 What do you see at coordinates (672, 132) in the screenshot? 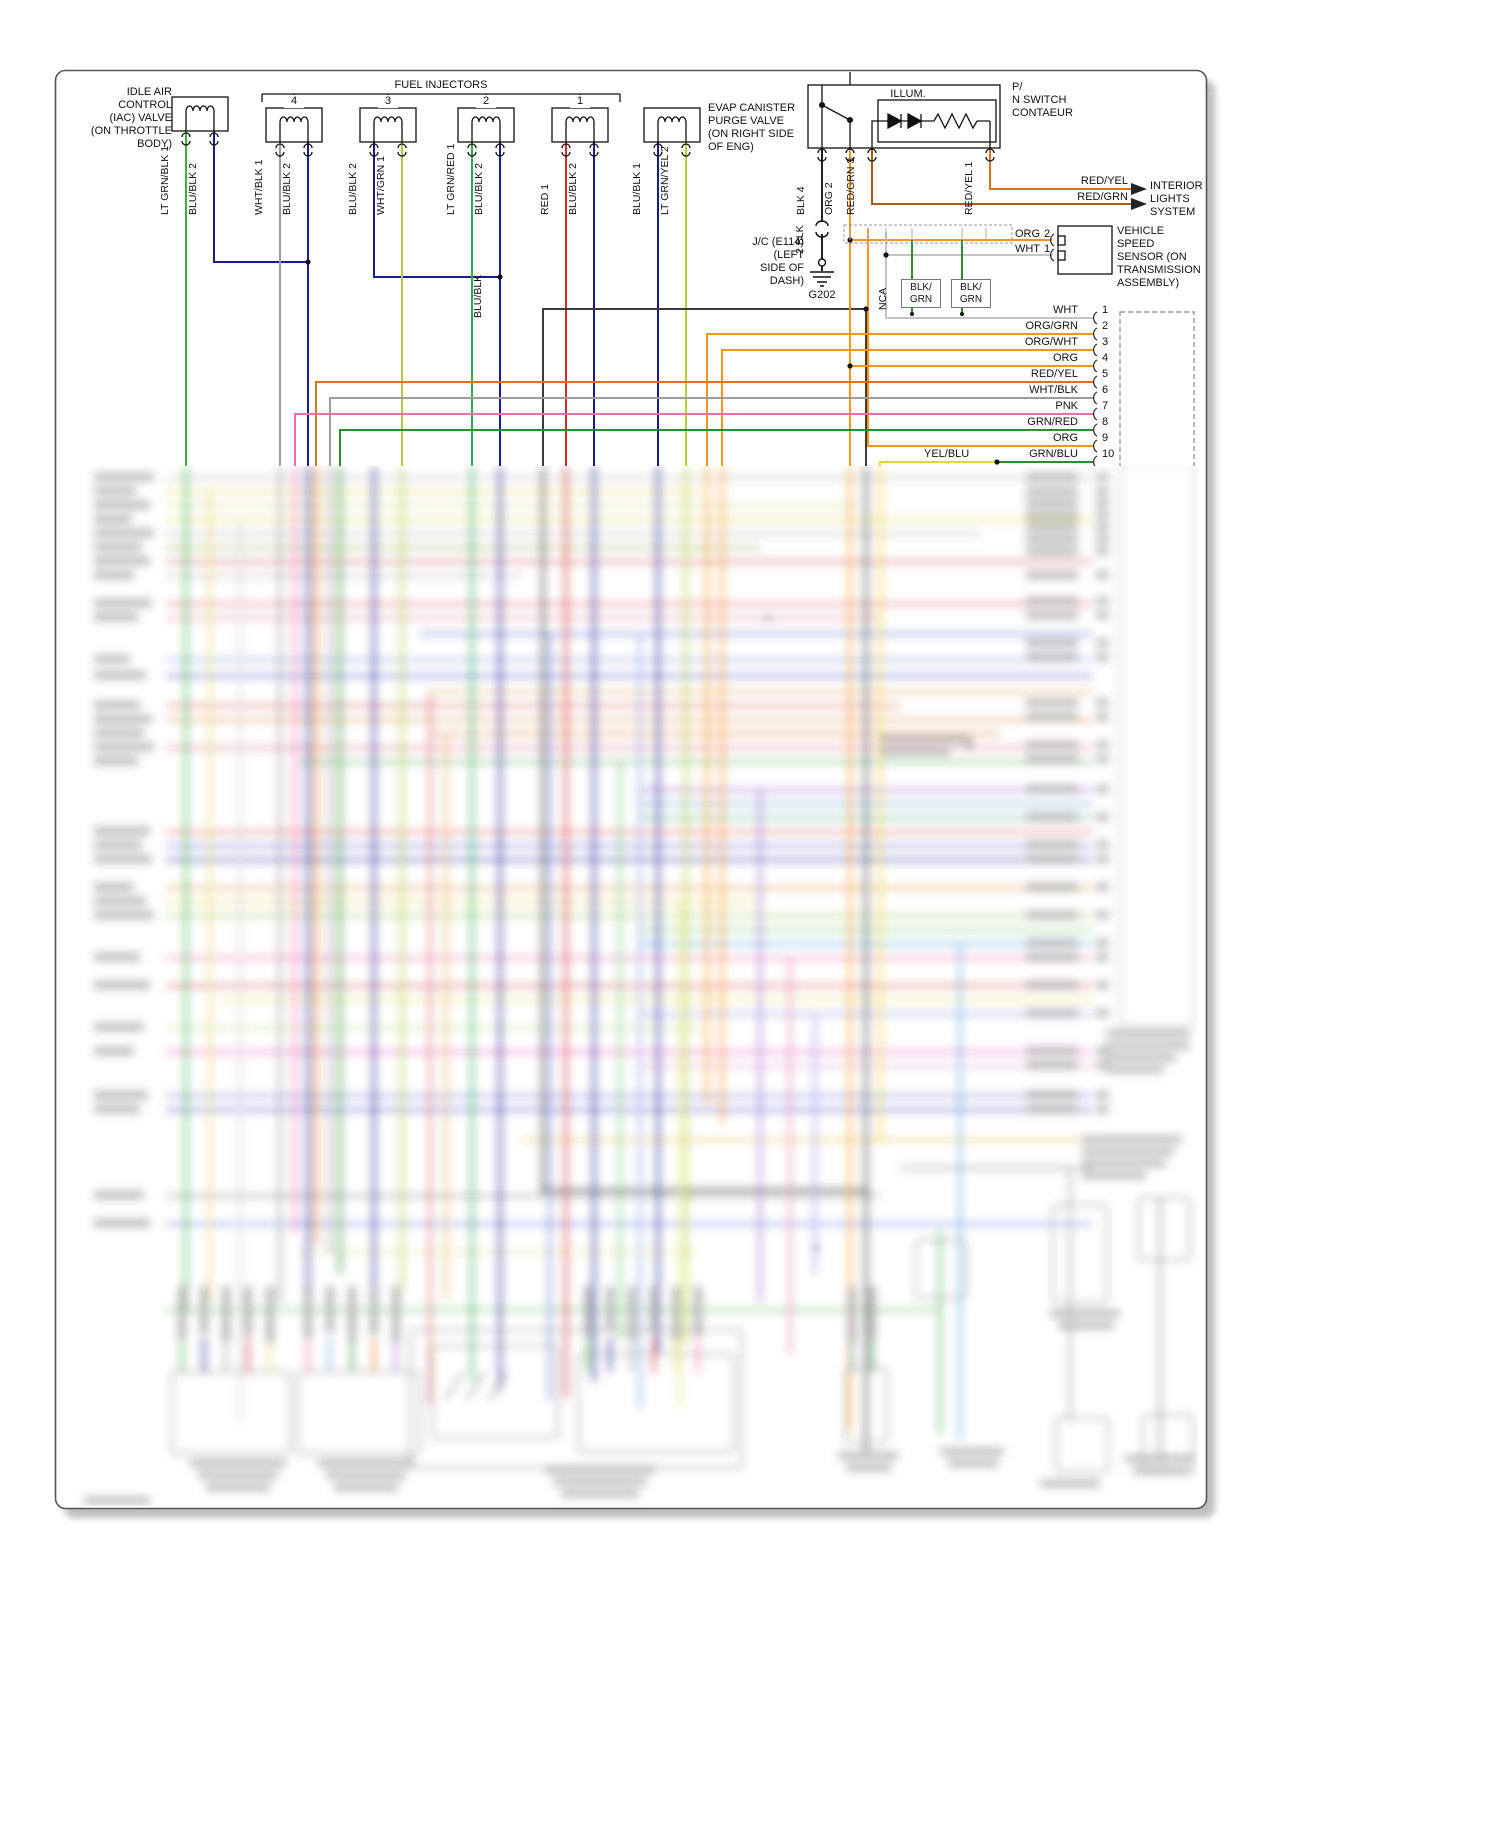
I see `evap-valve-symbol` at bounding box center [672, 132].